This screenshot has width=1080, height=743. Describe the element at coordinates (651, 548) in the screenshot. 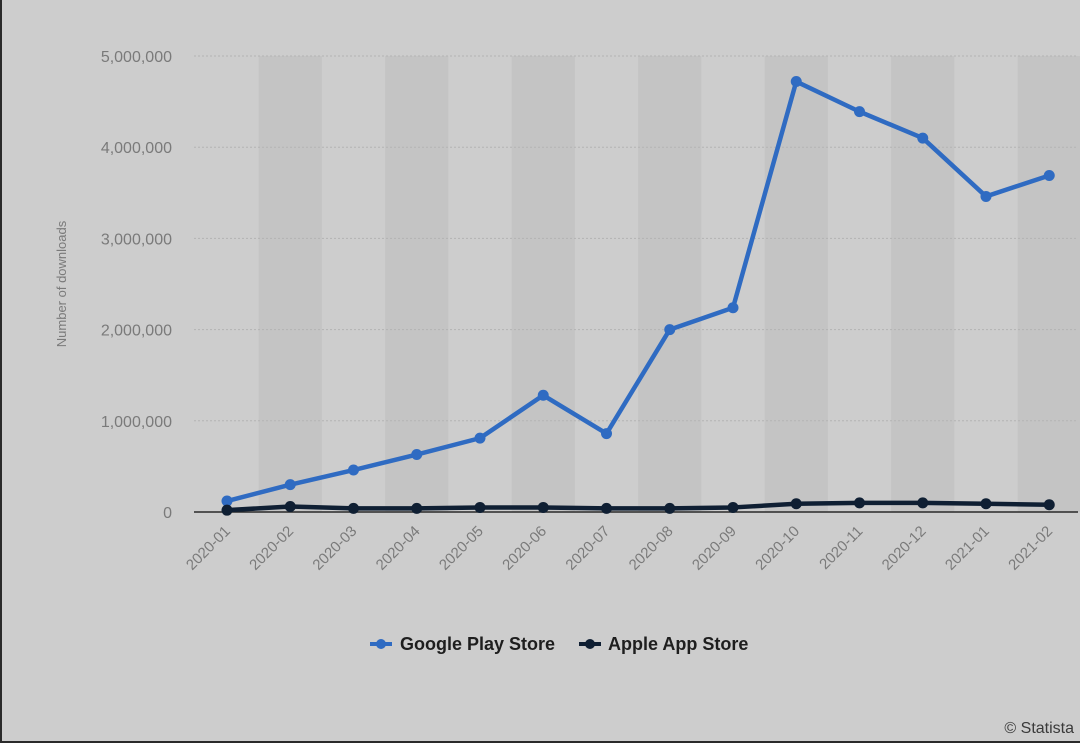

I see `x-tick-label: 2020-08` at that location.